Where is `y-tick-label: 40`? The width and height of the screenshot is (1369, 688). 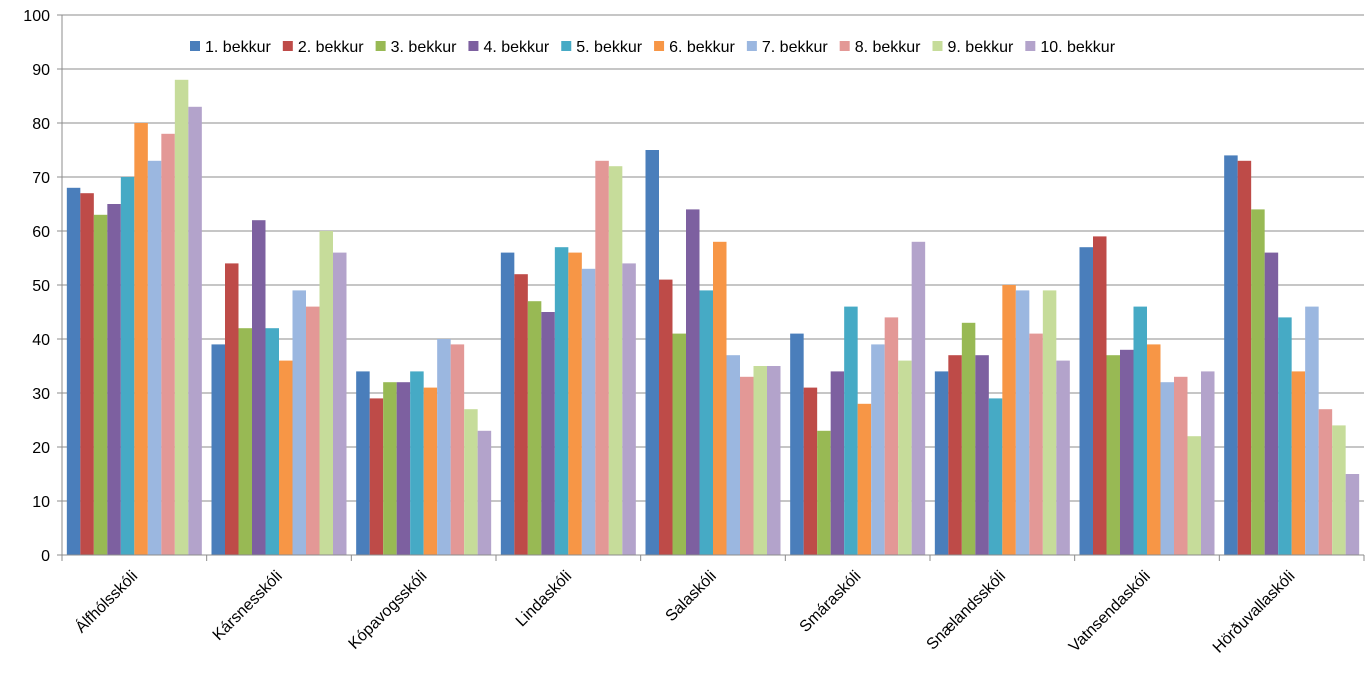
y-tick-label: 40 is located at coordinates (41, 340).